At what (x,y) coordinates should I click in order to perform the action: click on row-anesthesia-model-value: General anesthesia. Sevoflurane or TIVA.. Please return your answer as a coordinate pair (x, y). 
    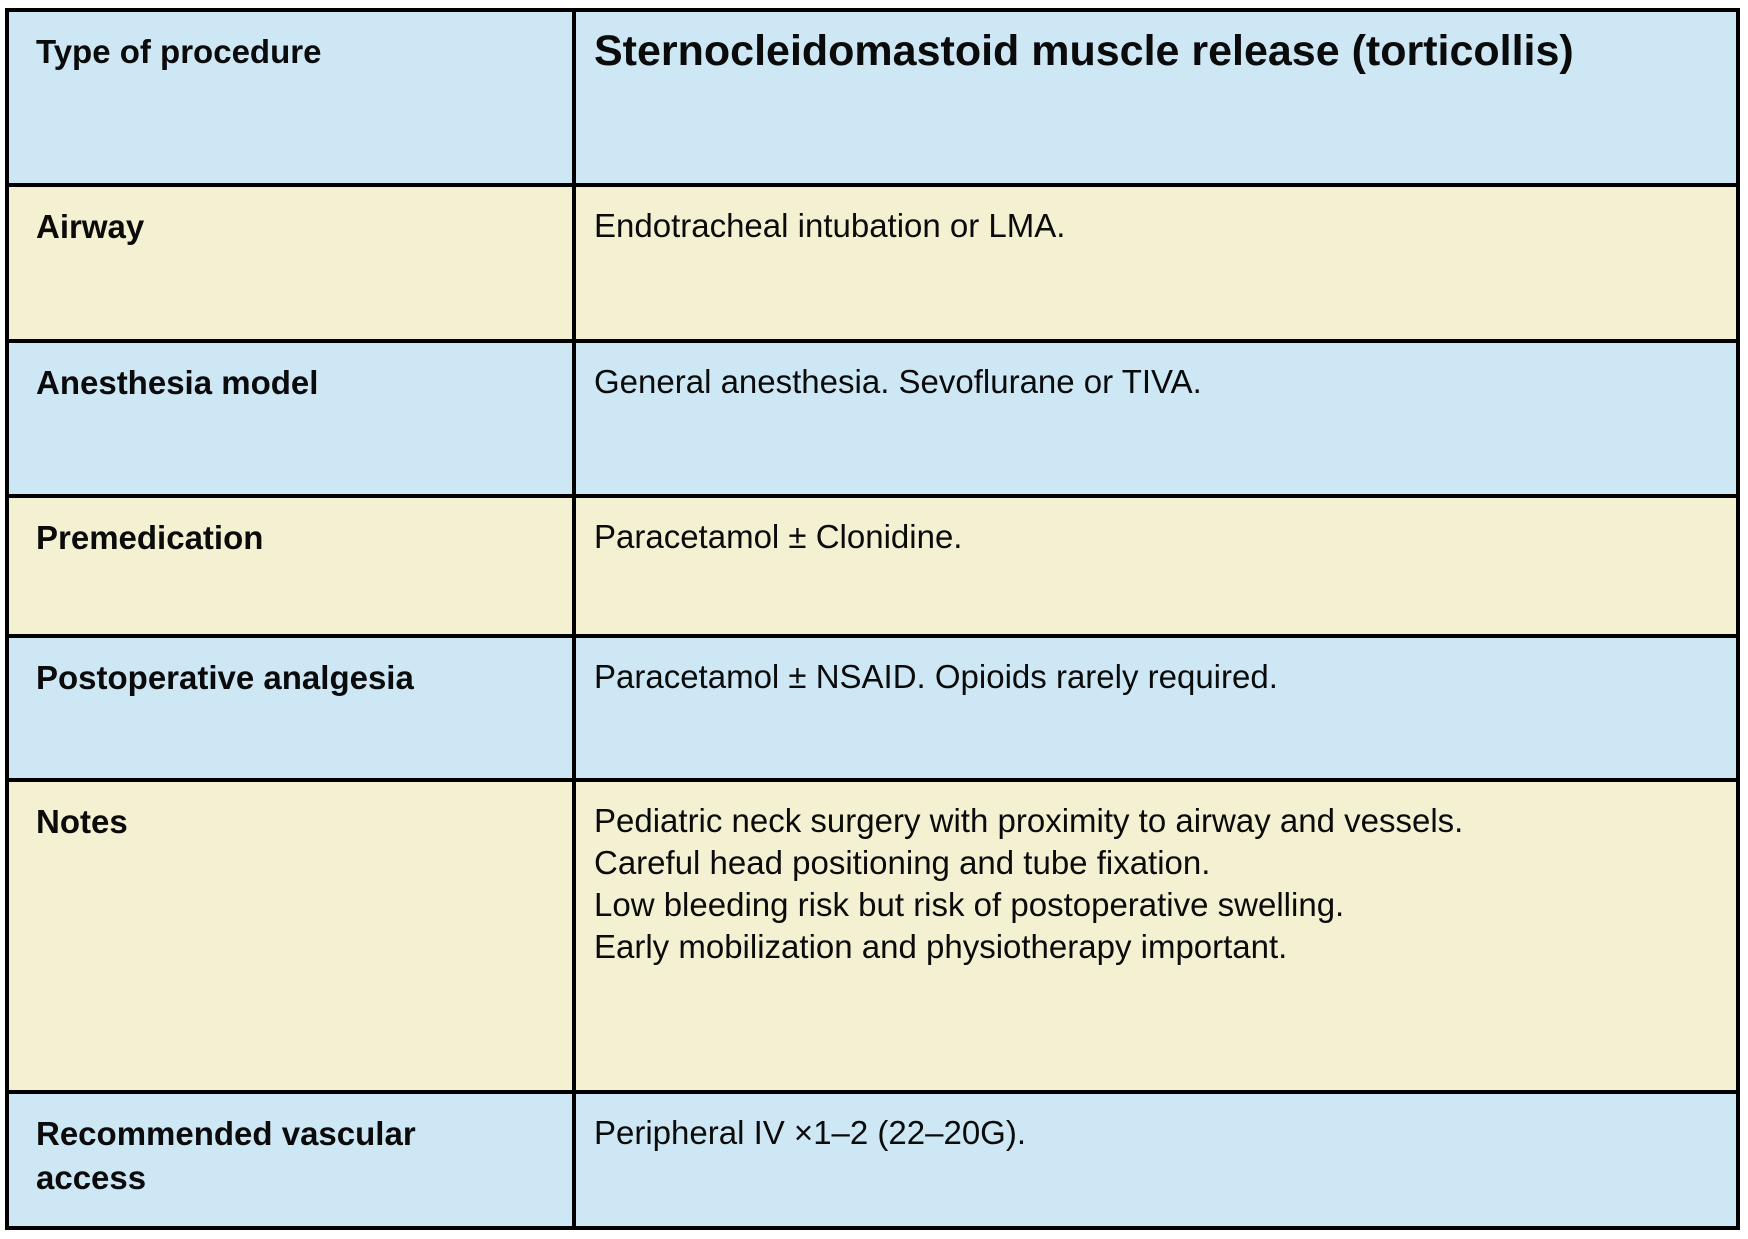
    Looking at the image, I should click on (1156, 418).